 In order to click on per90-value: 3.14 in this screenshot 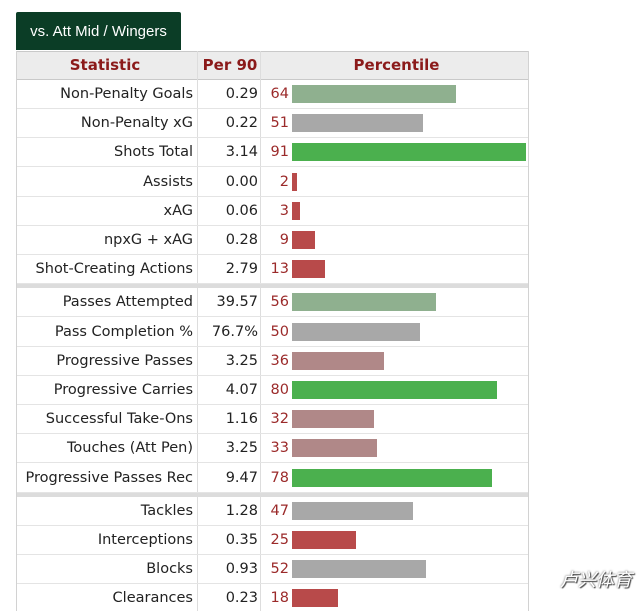, I will do `click(241, 152)`.